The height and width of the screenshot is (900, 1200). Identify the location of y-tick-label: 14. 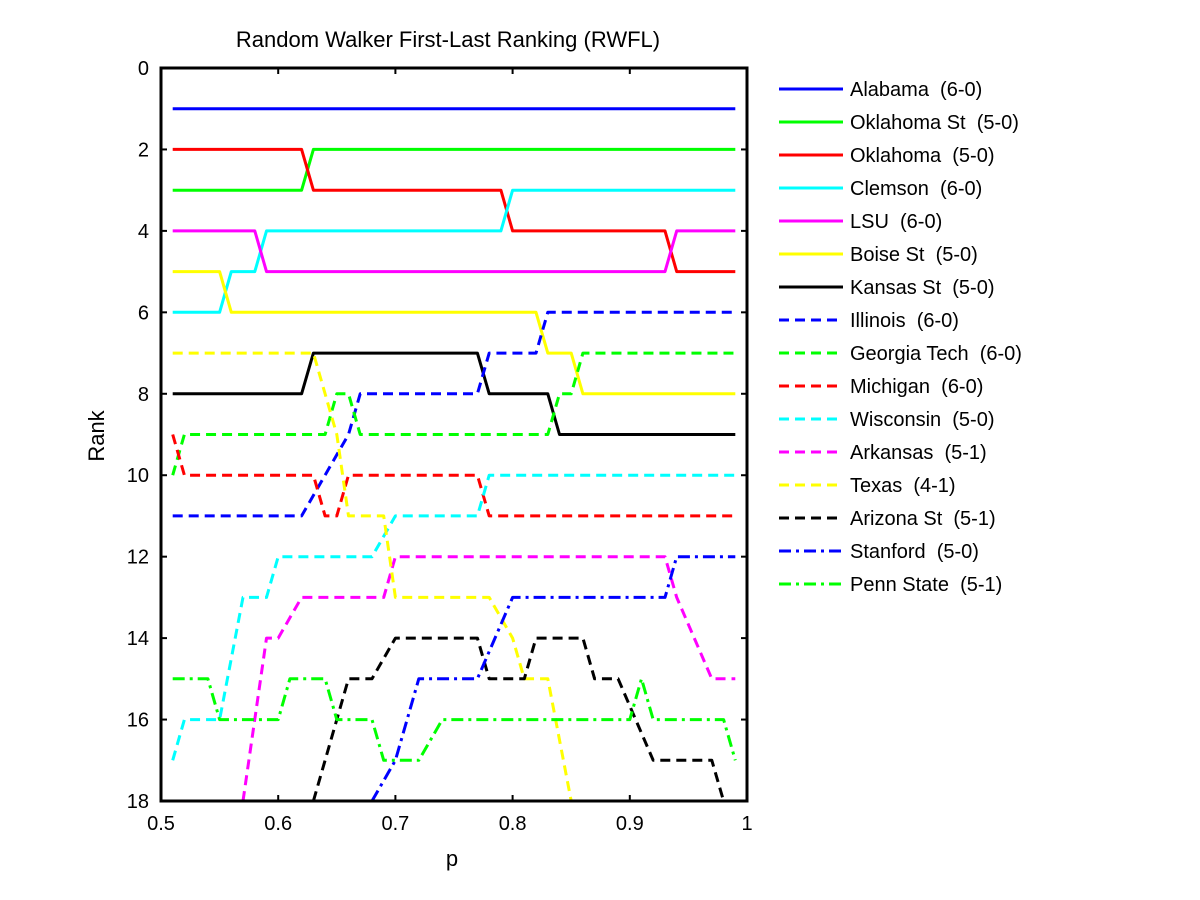
(138, 639).